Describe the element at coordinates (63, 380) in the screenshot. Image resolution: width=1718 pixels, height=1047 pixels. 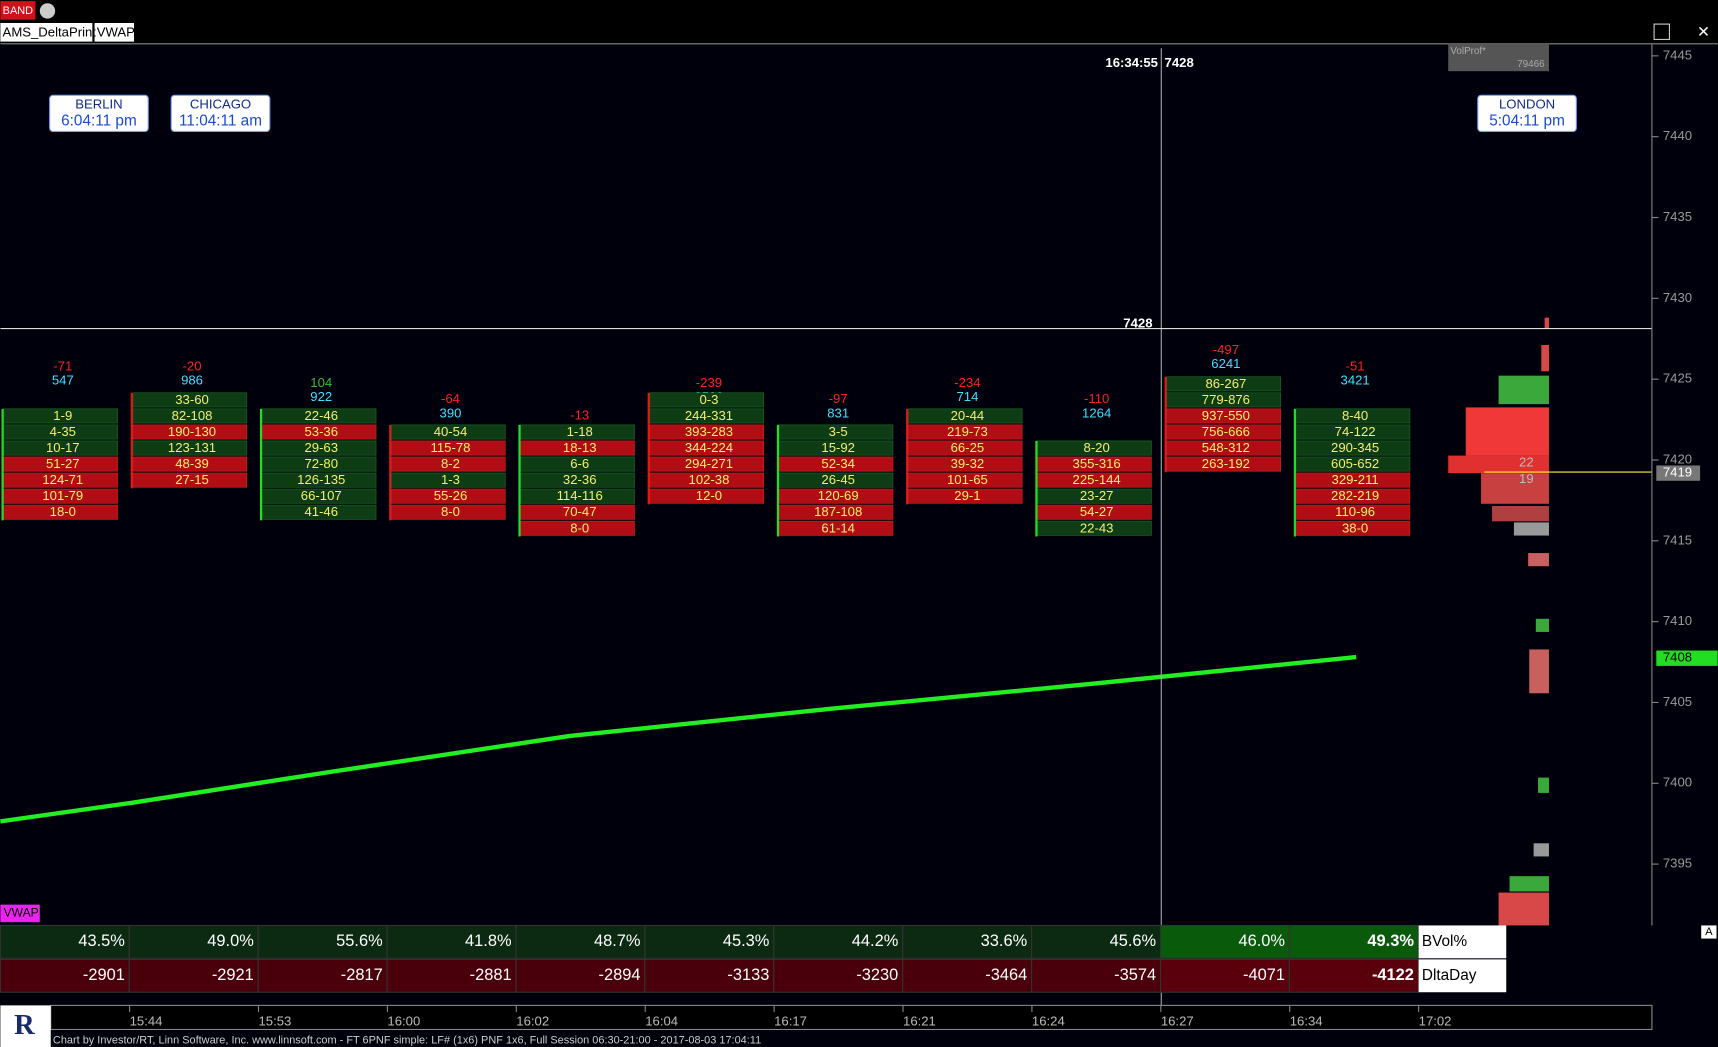
I see `column-volume: 547` at that location.